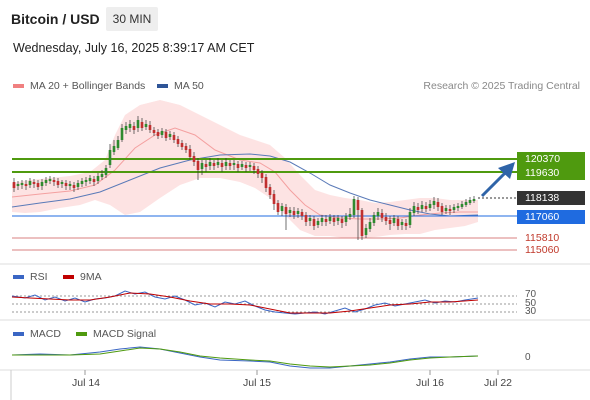 The height and width of the screenshot is (400, 590). I want to click on chart-title: Bitcoin / USD, so click(55, 19).